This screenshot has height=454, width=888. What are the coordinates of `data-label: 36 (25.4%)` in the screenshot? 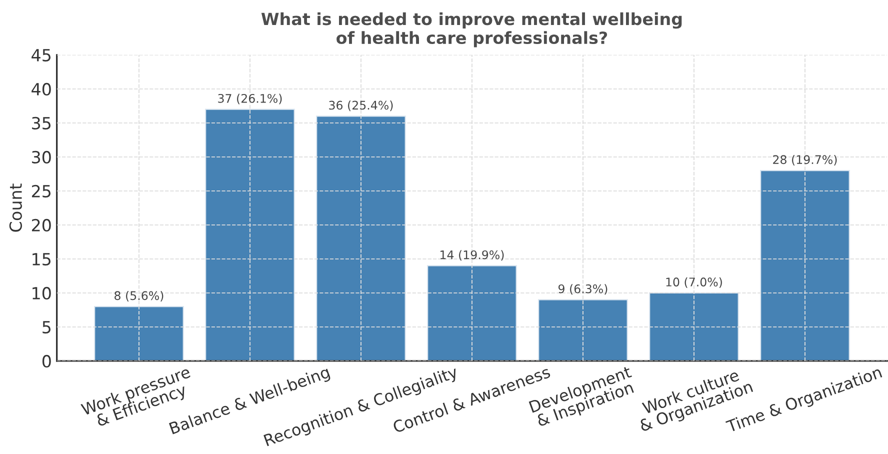 It's located at (361, 106).